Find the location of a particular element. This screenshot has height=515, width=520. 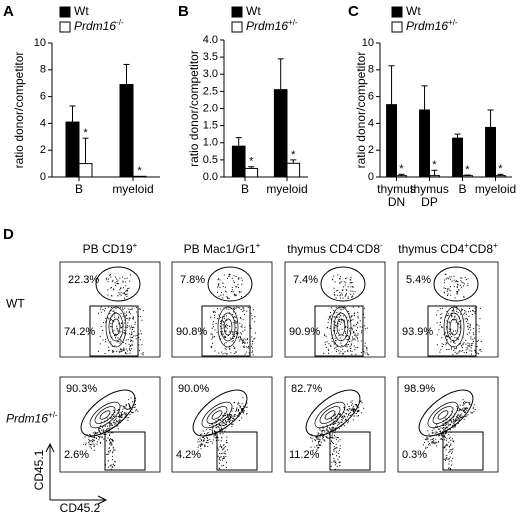

gate-percent: 93.9% is located at coordinates (417, 332).